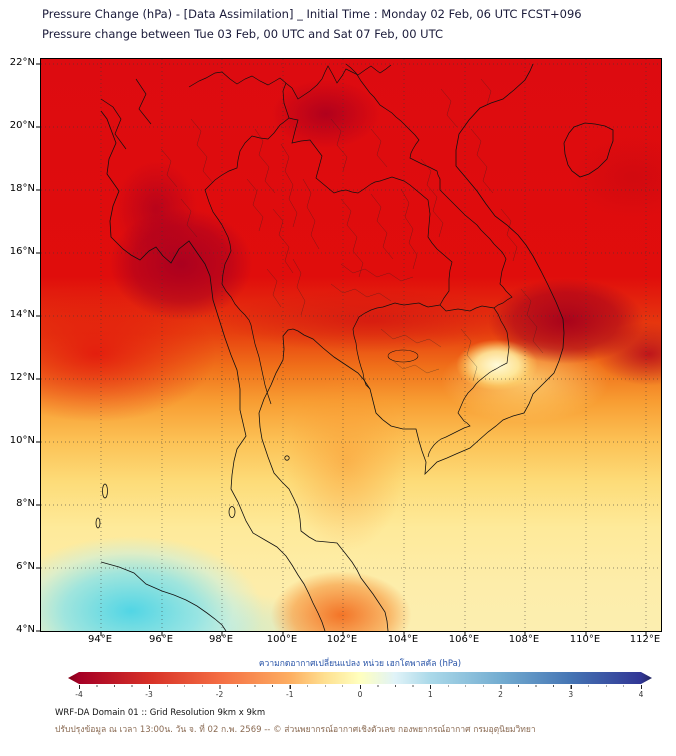 The image size is (676, 756). Describe the element at coordinates (100, 639) in the screenshot. I see `x-axis-tick-label: 94°E` at that location.